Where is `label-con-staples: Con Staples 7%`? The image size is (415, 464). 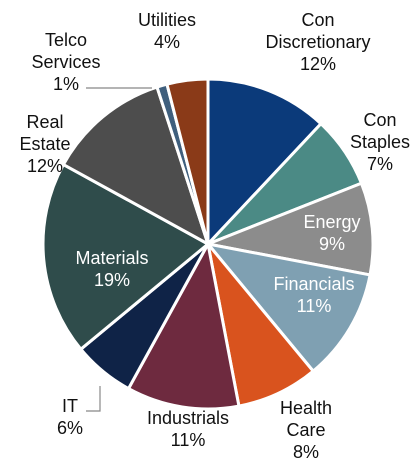
label-con-staples: Con Staples 7% is located at coordinates (380, 142).